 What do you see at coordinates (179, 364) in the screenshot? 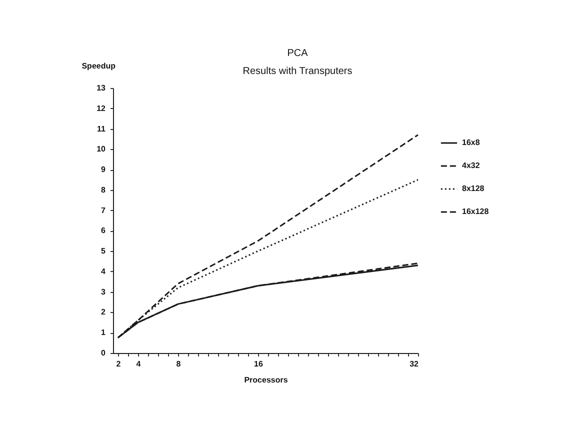
I see `x-tick-label: 8` at bounding box center [179, 364].